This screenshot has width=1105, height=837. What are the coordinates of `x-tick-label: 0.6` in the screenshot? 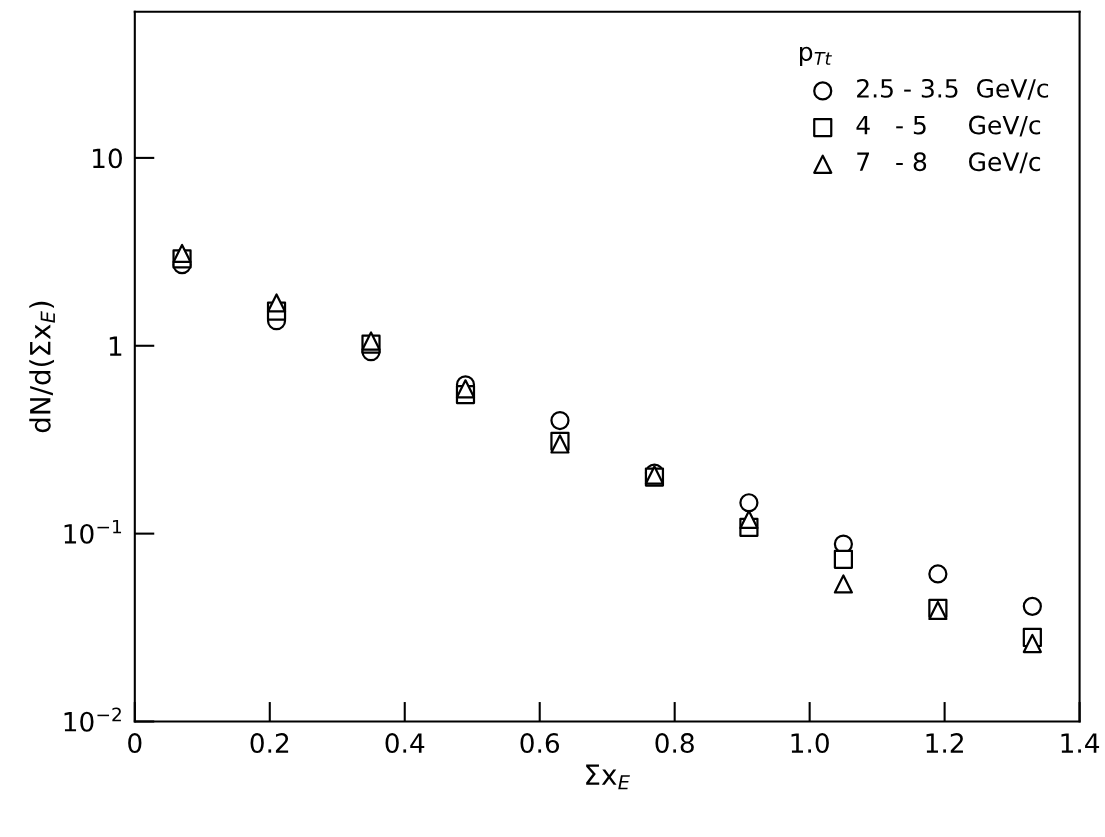 It's located at (540, 743).